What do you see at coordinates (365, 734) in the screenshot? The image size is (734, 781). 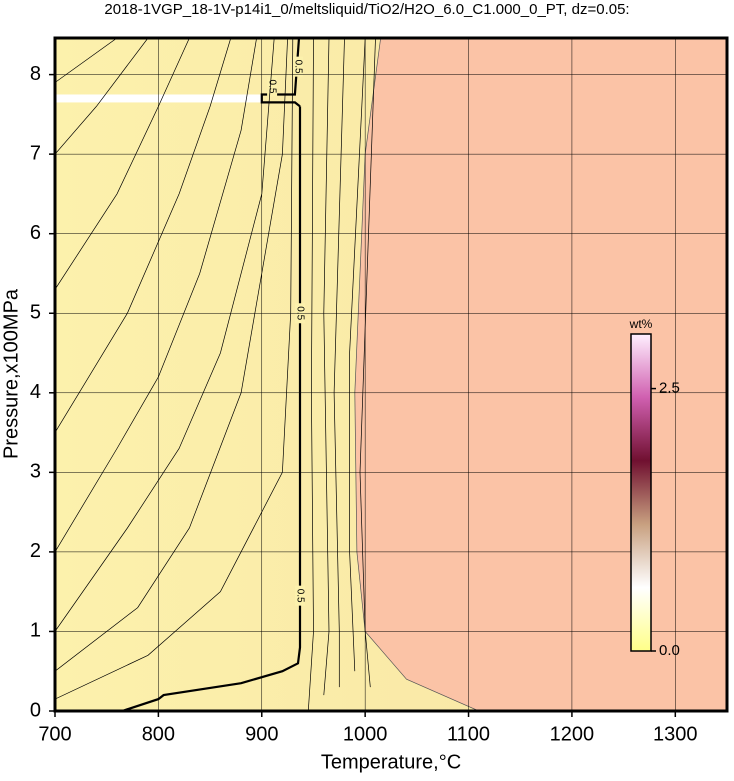 I see `x-tick-label: 1000` at bounding box center [365, 734].